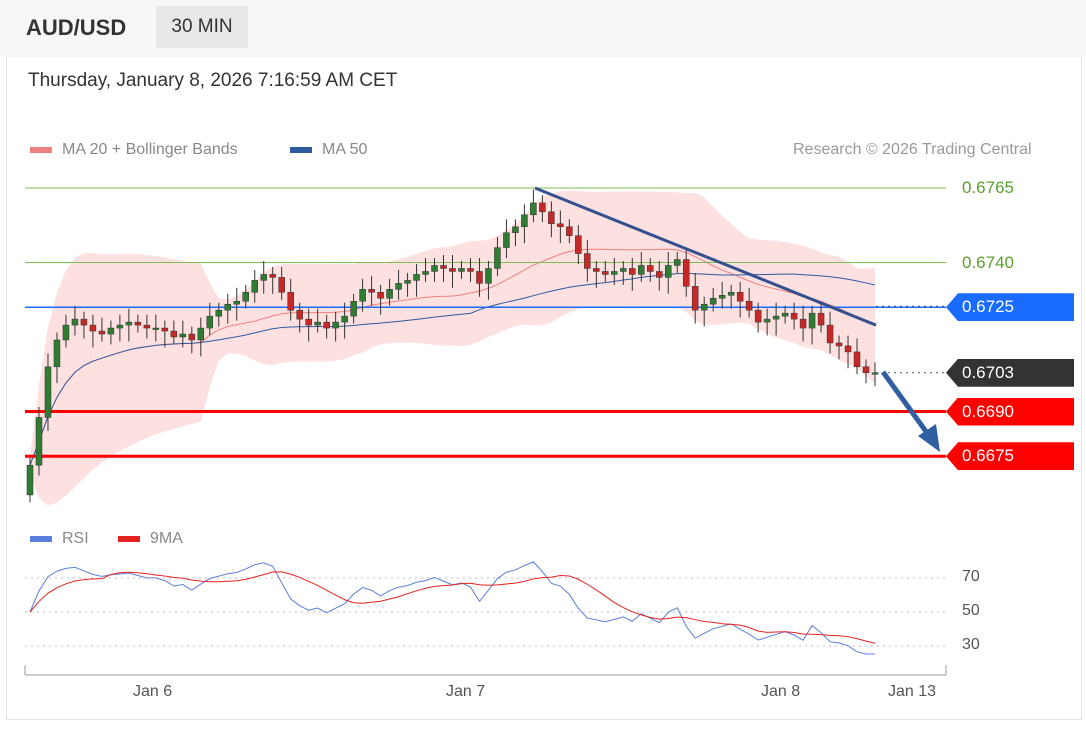  Describe the element at coordinates (1010, 372) in the screenshot. I see `level-label-last: 0.6703` at that location.